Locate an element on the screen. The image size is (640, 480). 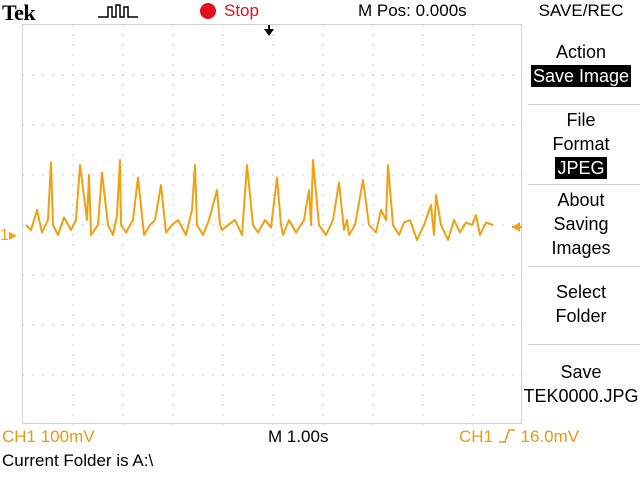
channel-1-ground-marker: 1▸ is located at coordinates (8, 235).